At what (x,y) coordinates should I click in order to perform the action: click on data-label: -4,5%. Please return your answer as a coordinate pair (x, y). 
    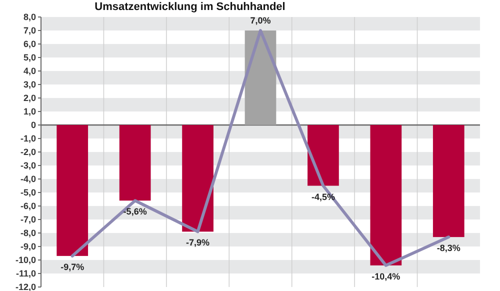
    Looking at the image, I should click on (323, 197).